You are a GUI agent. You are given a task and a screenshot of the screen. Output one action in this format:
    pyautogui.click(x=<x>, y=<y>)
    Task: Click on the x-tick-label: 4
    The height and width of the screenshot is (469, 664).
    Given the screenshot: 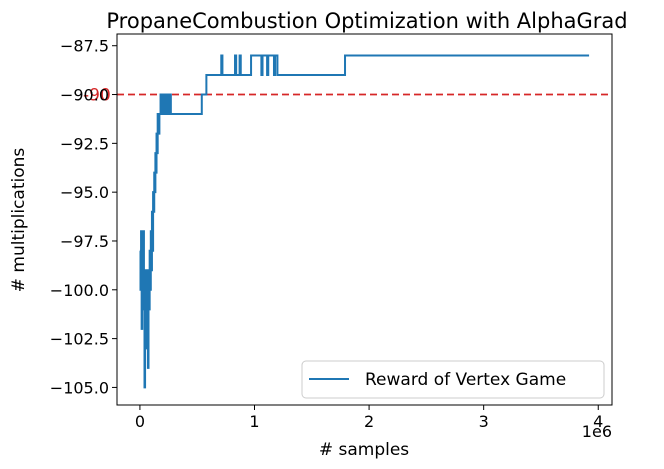 What is the action you would take?
    pyautogui.click(x=598, y=421)
    